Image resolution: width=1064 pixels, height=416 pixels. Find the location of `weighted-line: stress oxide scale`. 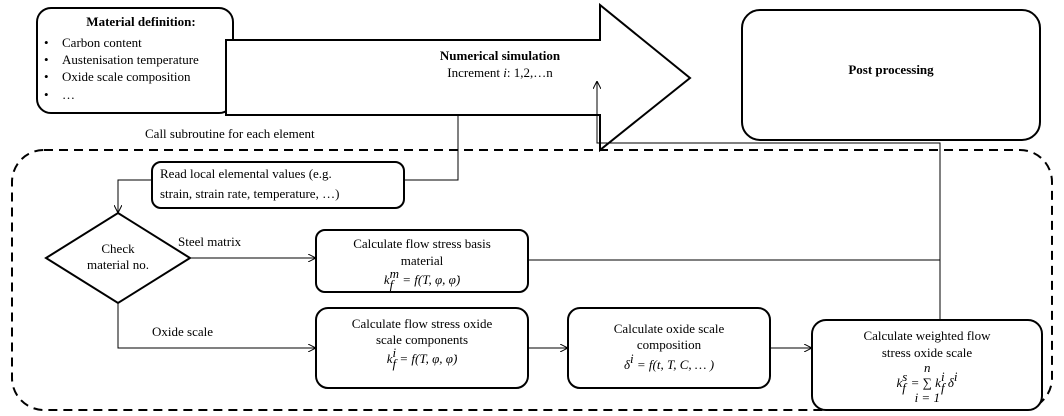

weighted-line: stress oxide scale is located at coordinates (927, 352).